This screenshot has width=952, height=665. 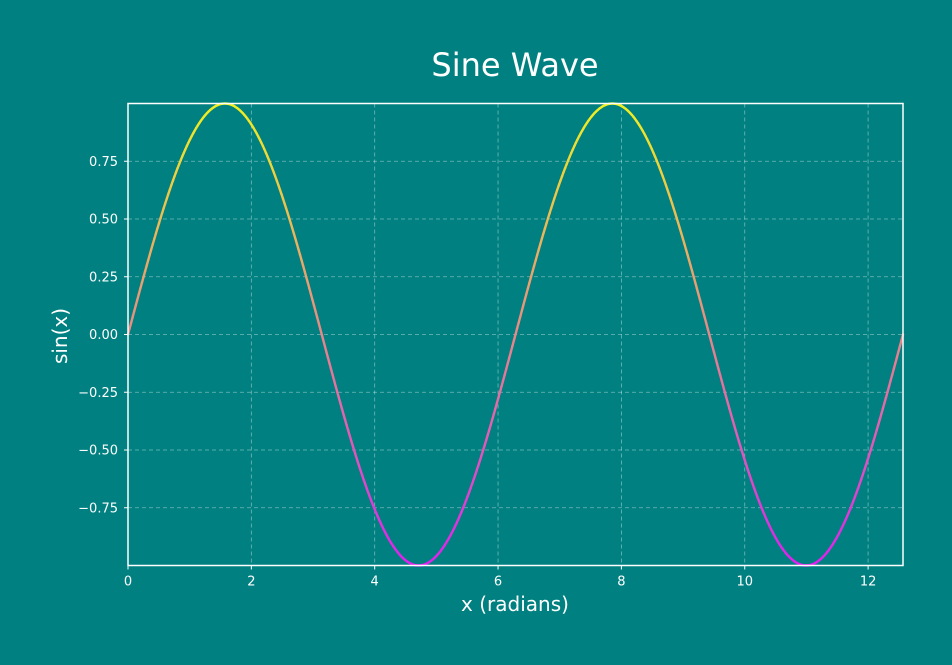 I want to click on chart-title: Sine Wave, so click(x=514, y=65).